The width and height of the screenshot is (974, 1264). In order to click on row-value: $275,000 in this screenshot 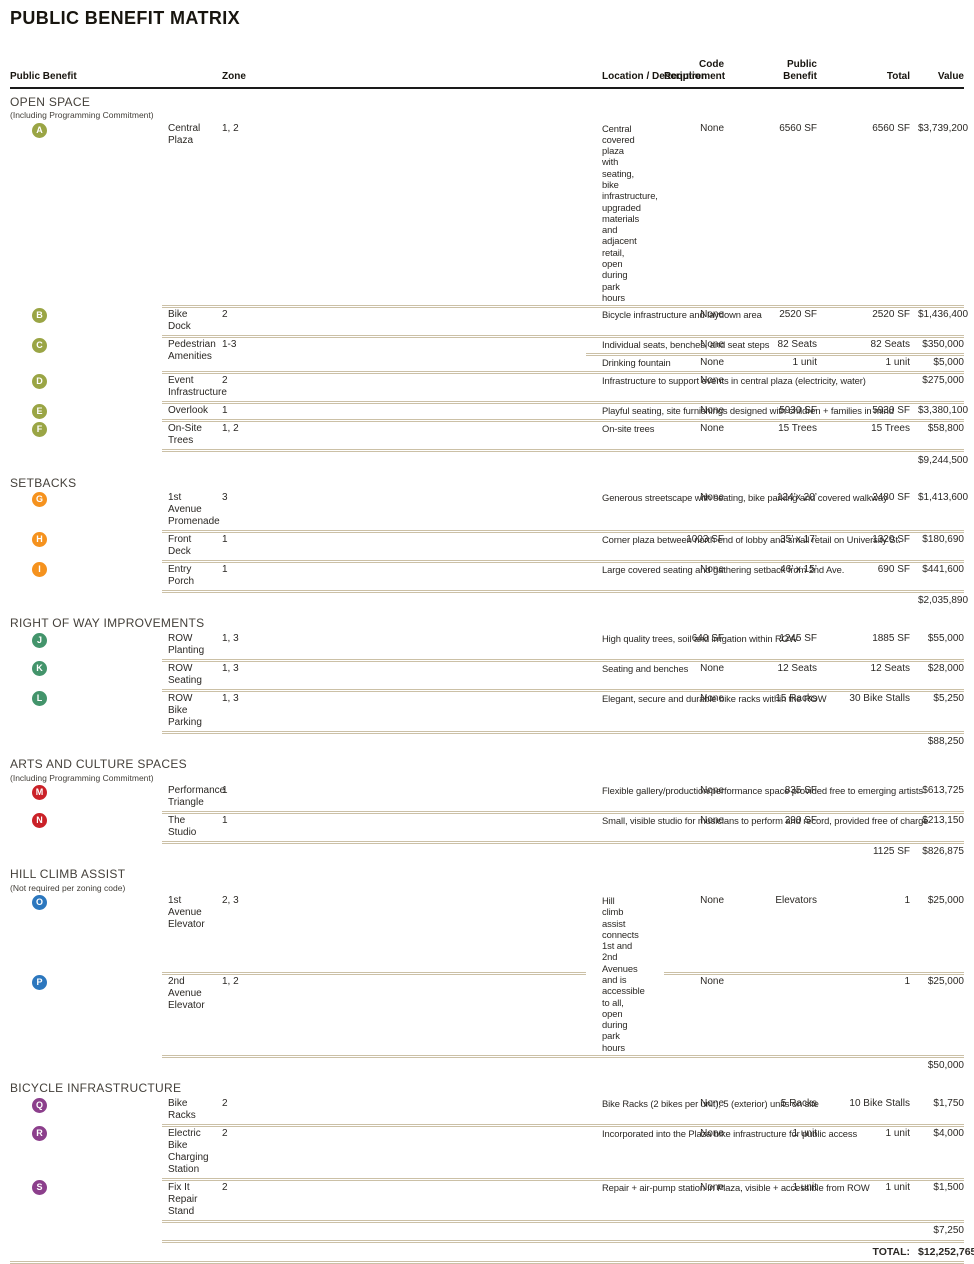, I will do `click(941, 388)`.